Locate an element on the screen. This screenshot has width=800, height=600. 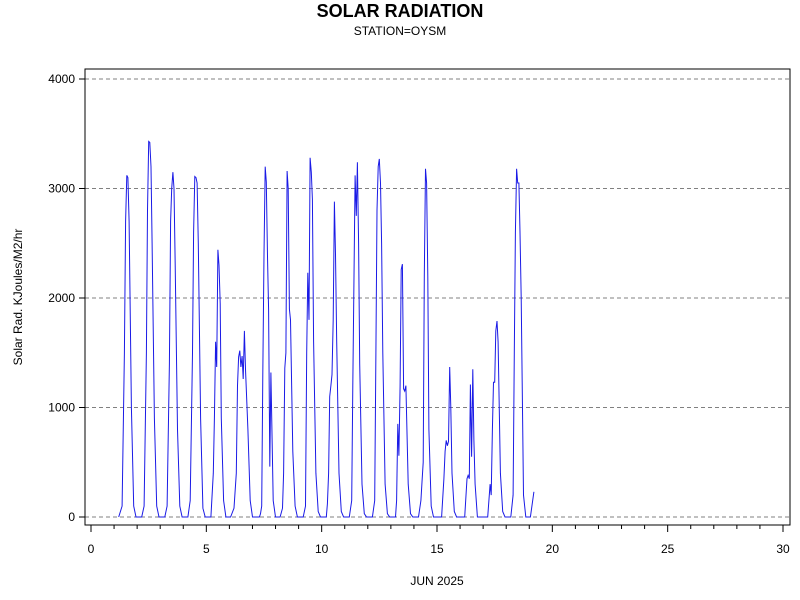
y-axis-label: Solar Rad. KJoules/M2/hr is located at coordinates (18, 297).